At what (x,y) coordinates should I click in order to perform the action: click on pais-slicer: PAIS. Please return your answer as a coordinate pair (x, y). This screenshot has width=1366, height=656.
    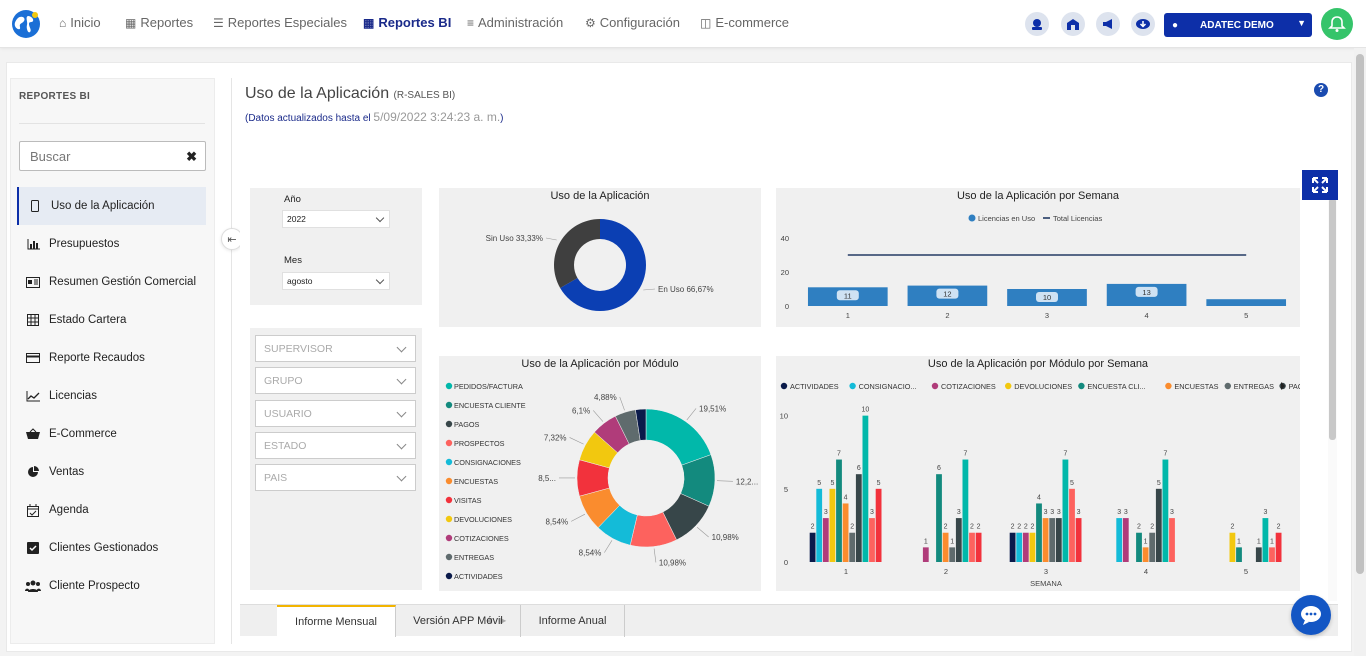
    Looking at the image, I should click on (335, 477).